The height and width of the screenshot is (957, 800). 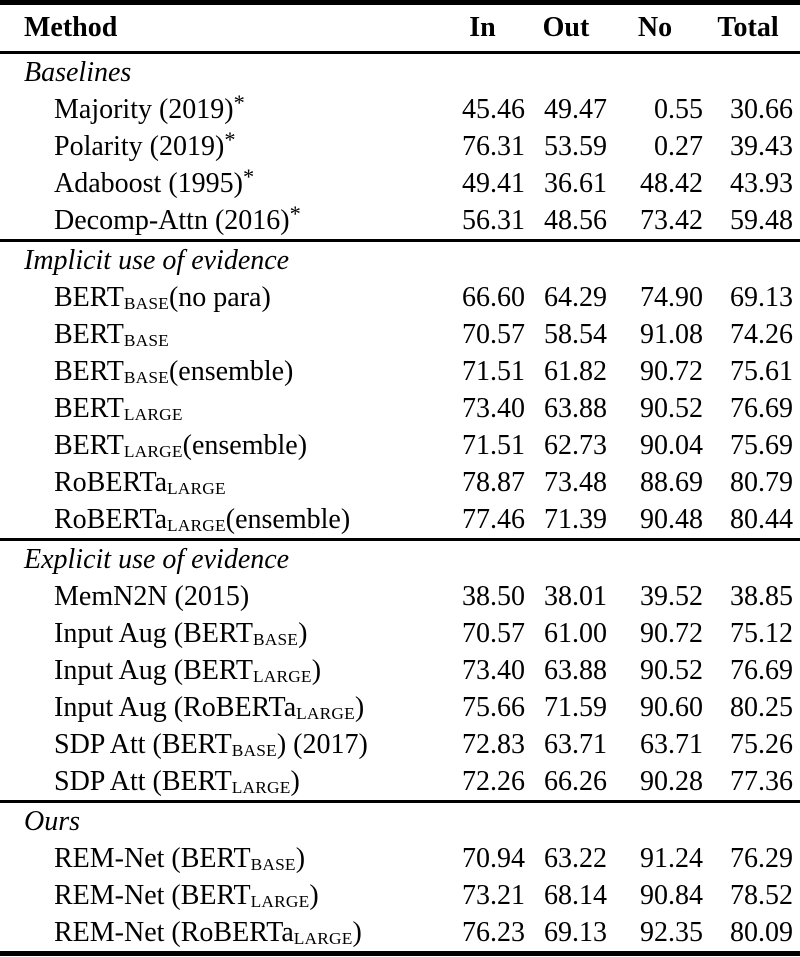 I want to click on method-label: RoBERTaLARGE(ensemble), so click(x=202, y=519).